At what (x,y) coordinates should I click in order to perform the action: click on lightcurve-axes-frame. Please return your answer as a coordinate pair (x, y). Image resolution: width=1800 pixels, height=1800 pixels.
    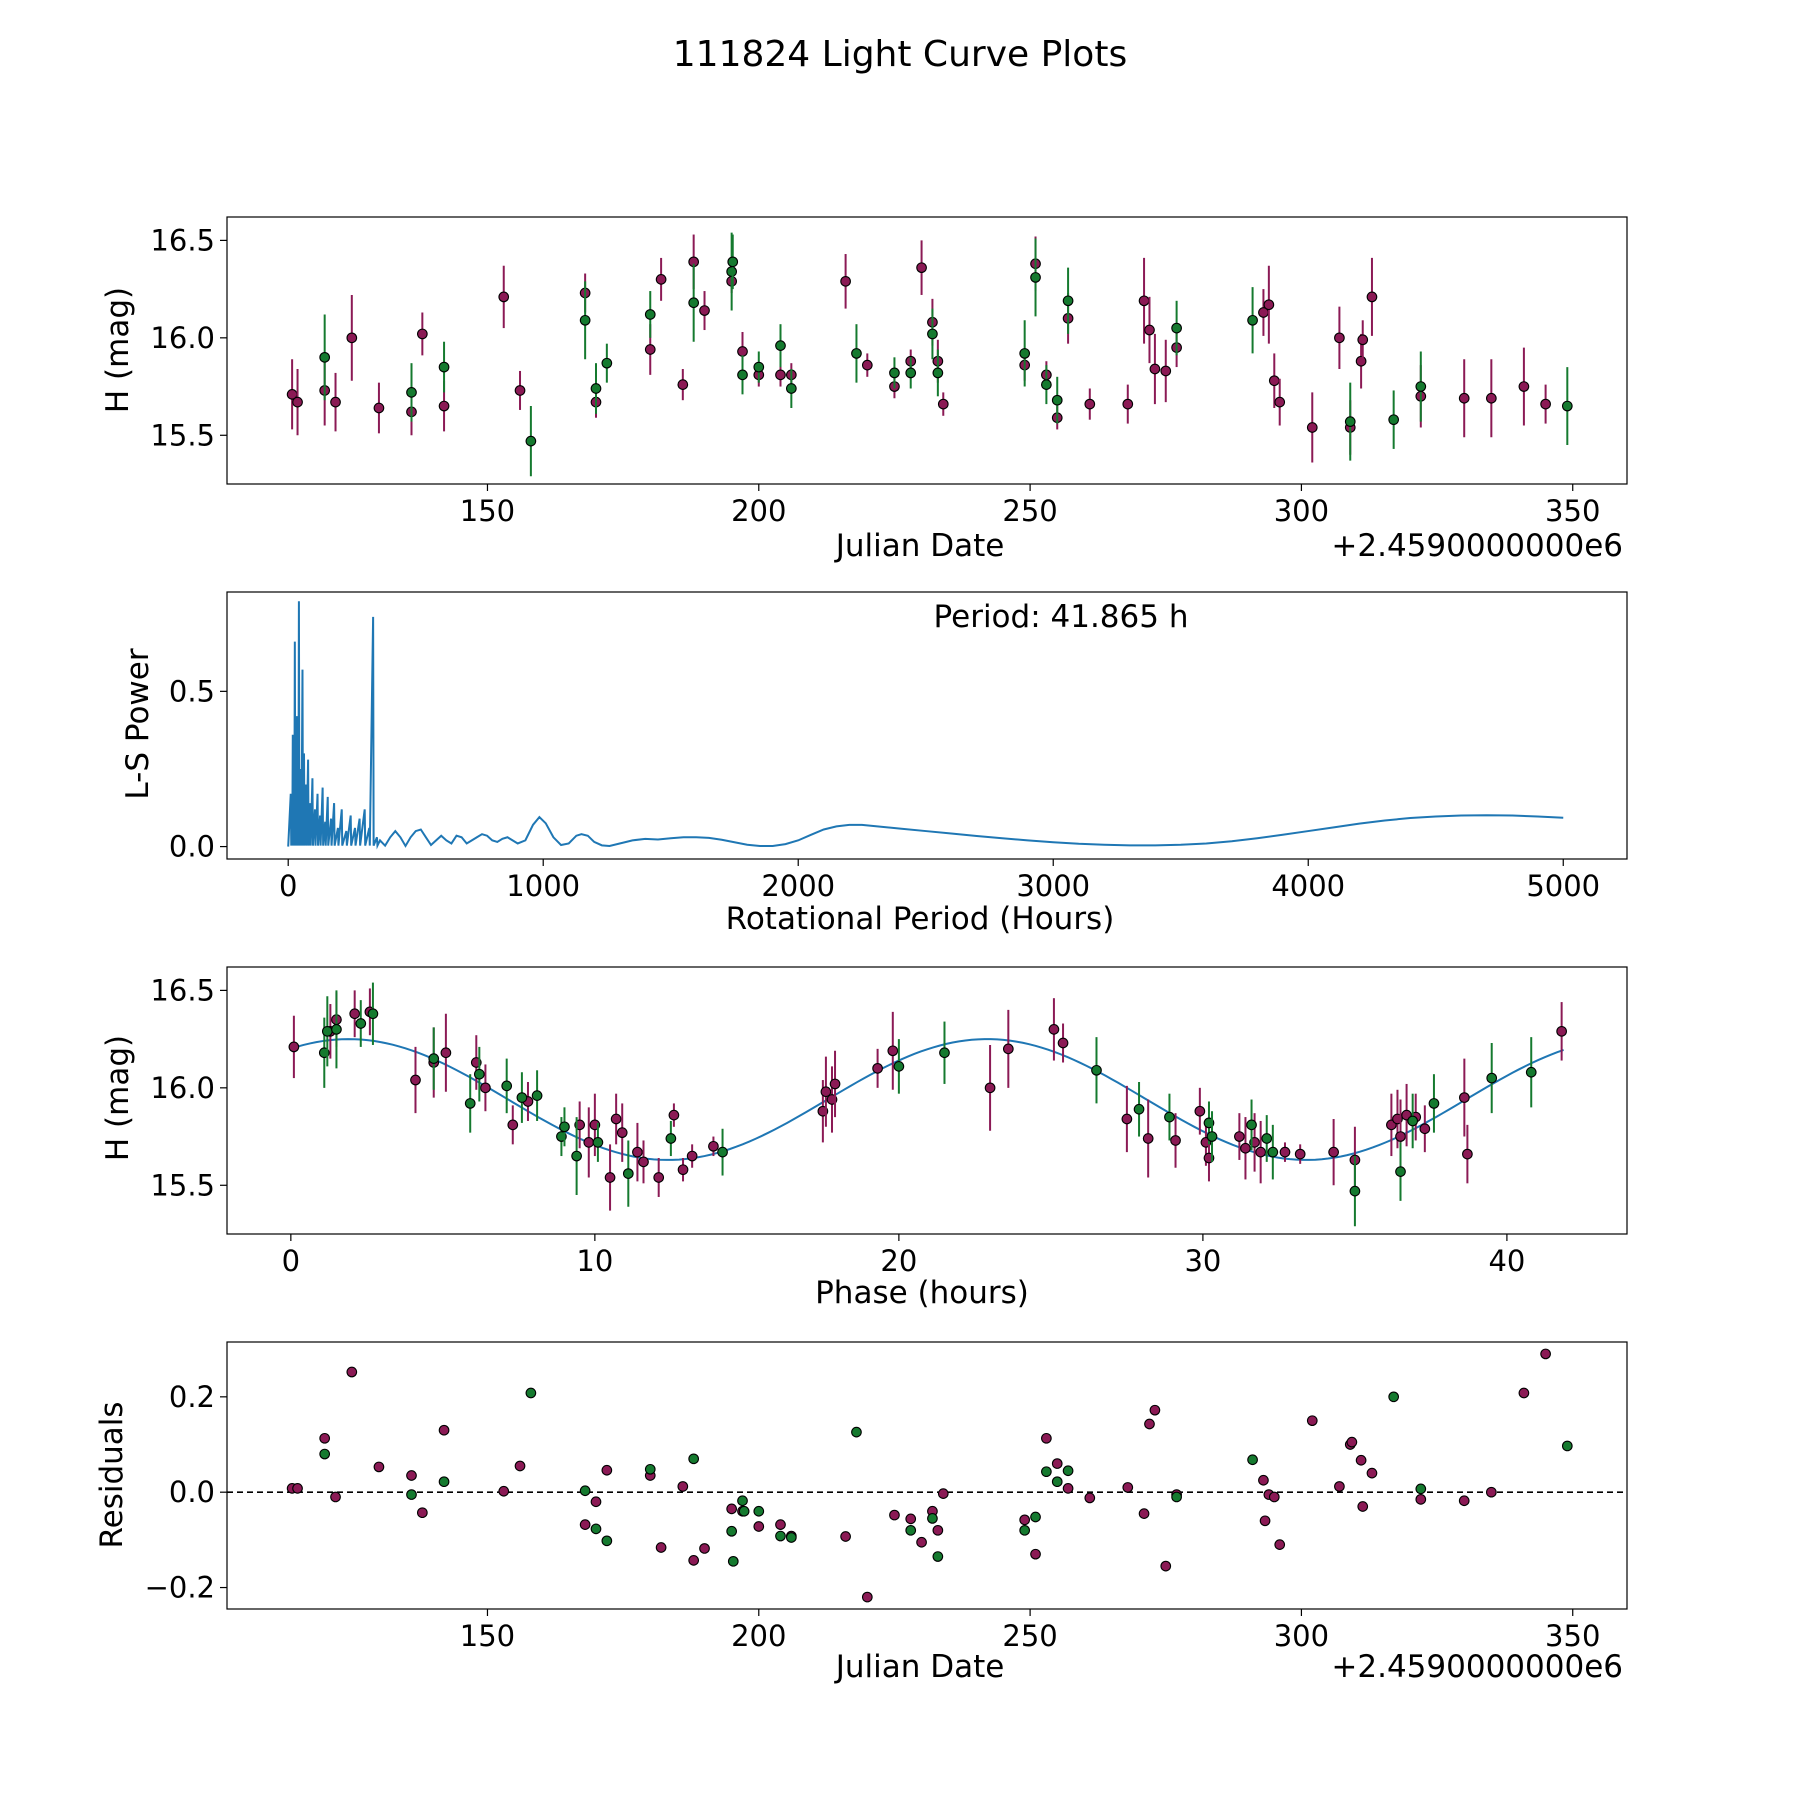
    Looking at the image, I should click on (927, 350).